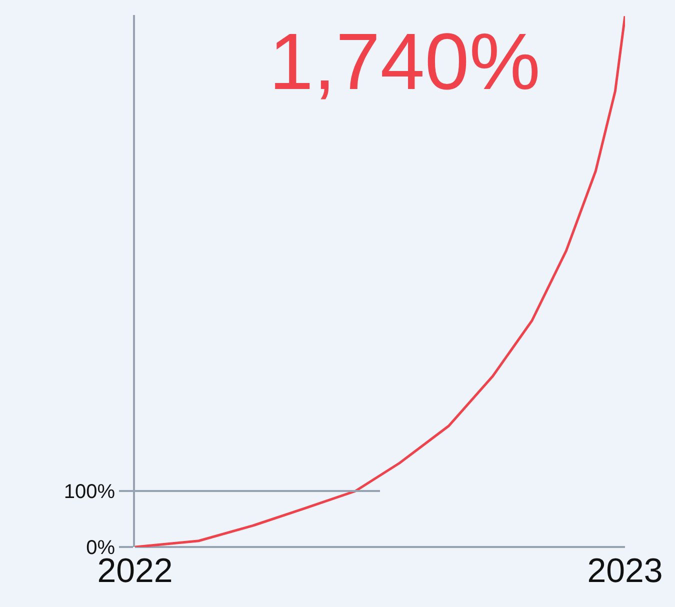 This screenshot has width=675, height=607. Describe the element at coordinates (625, 571) in the screenshot. I see `x-tick-label: 2023` at that location.